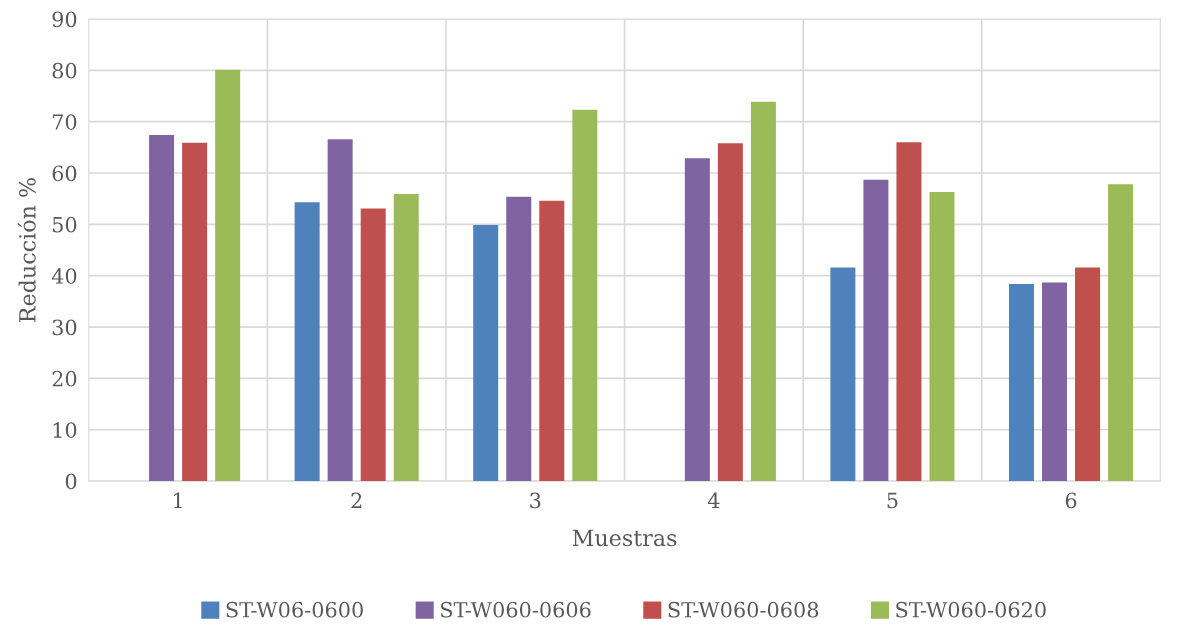 Image resolution: width=1184 pixels, height=633 pixels. Describe the element at coordinates (743, 609) in the screenshot. I see `legend-label: ST-W060-0608` at that location.